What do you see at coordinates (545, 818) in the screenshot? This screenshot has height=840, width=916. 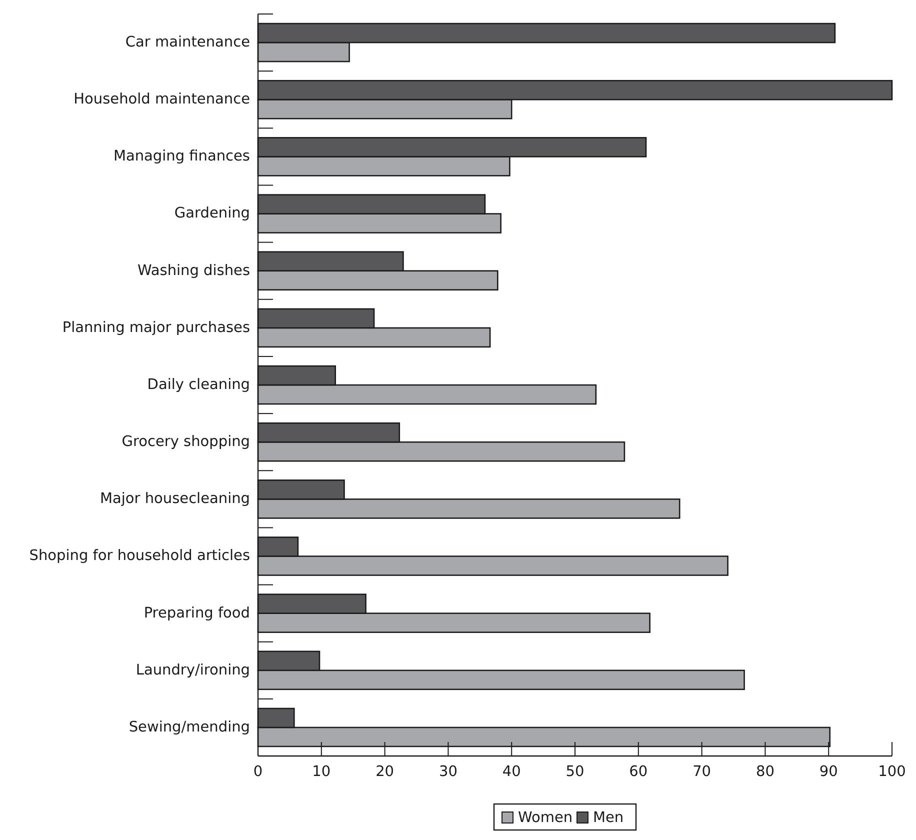 I see `legend-label: Women` at bounding box center [545, 818].